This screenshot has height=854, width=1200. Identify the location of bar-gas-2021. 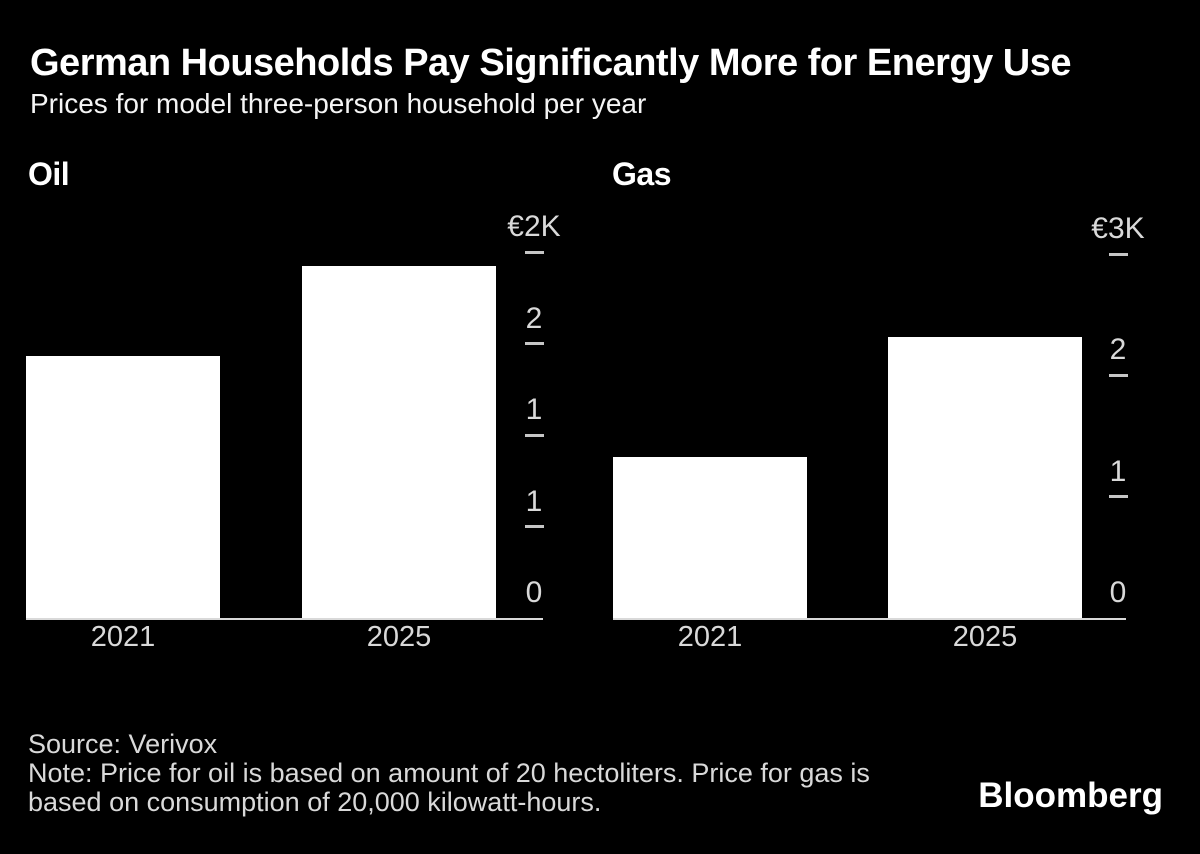
(710, 537).